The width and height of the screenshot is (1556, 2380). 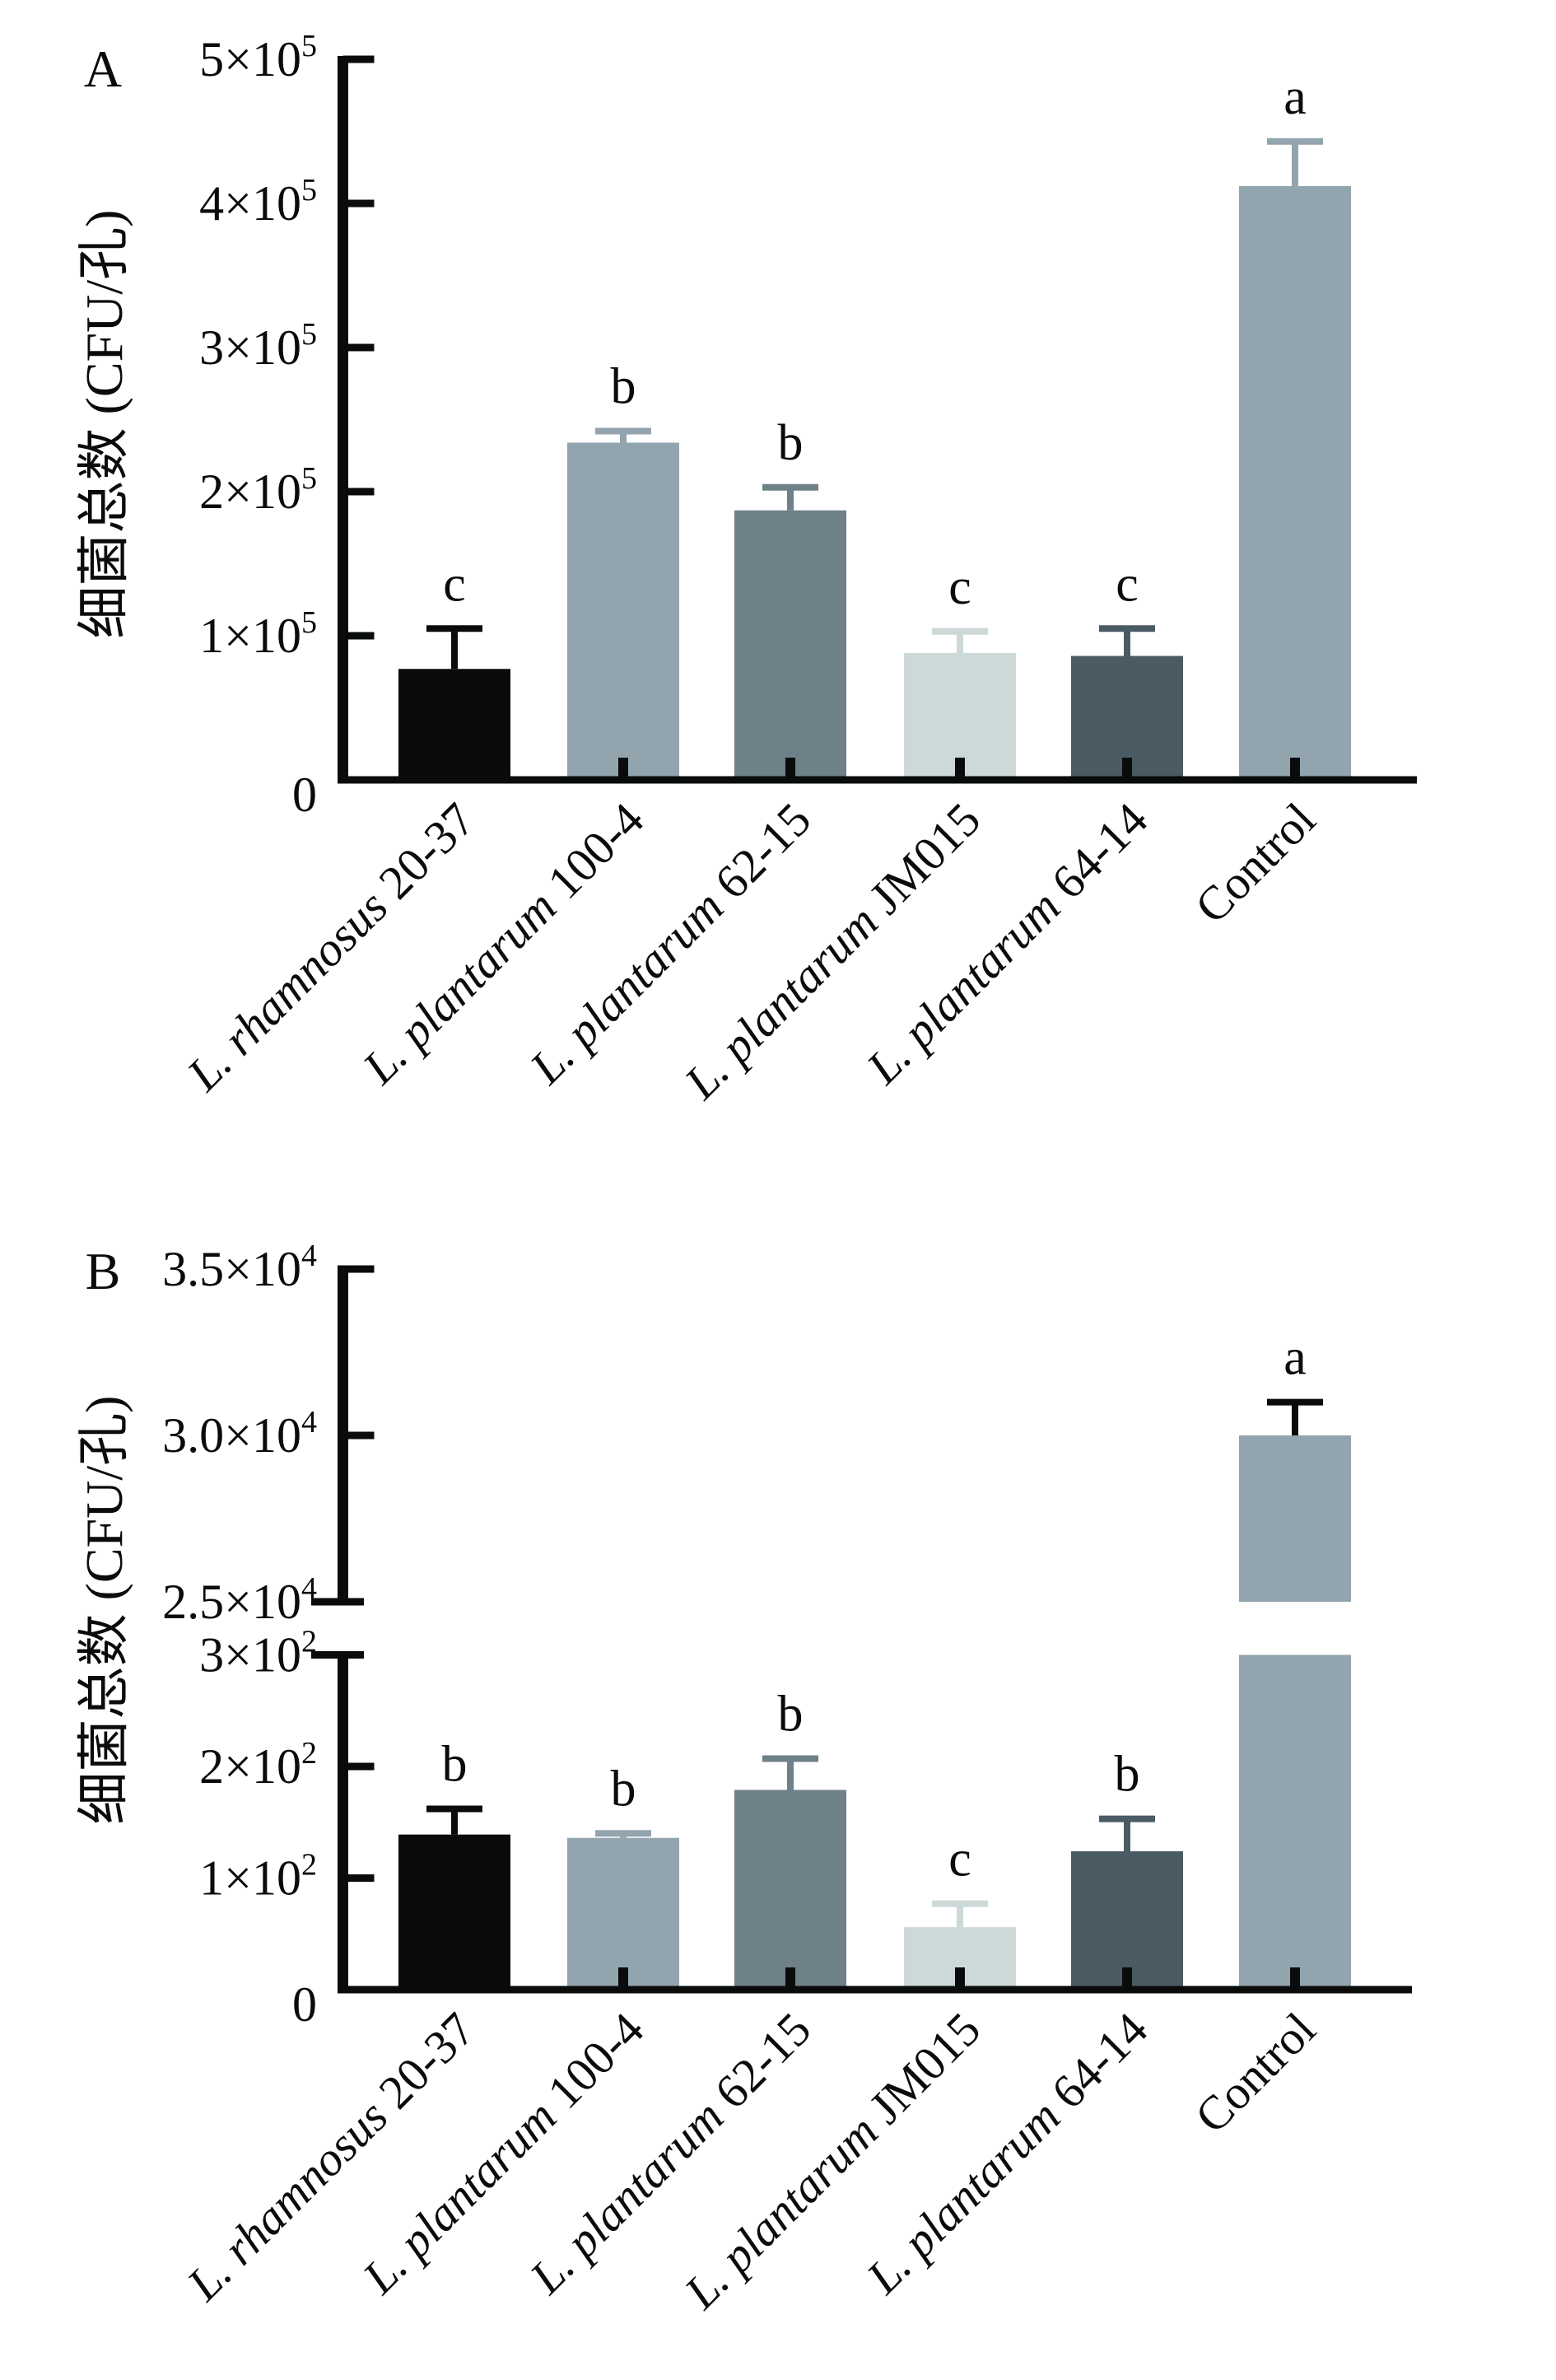 I want to click on y-tick-label-upper: 3.0×10⁴, so click(x=239, y=1434).